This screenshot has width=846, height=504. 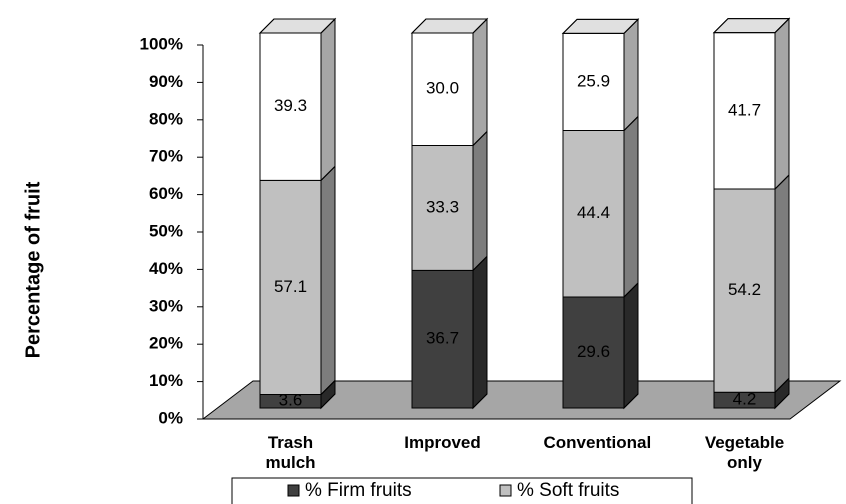 I want to click on value-label: 33.3, so click(x=442, y=206).